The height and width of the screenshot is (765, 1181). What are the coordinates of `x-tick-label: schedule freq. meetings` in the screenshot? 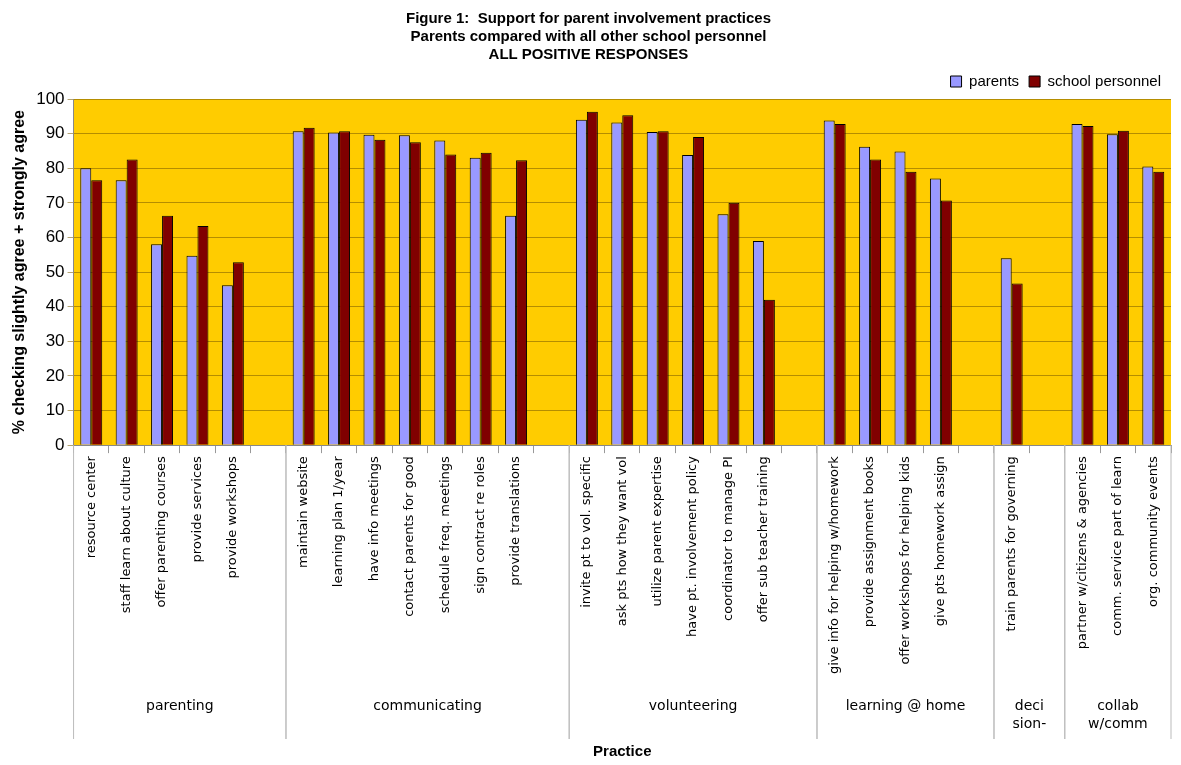 It's located at (444, 534).